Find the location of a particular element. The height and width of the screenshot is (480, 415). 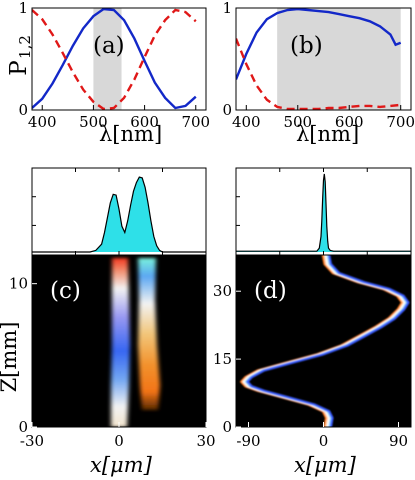

panel-b: 400 500 600 700 0 1 (b) λ[nm] is located at coordinates (318, 73).